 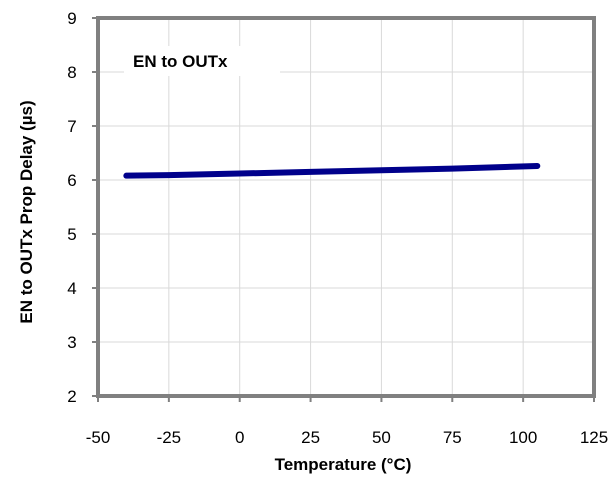 What do you see at coordinates (71, 288) in the screenshot?
I see `y-tick-label: 4` at bounding box center [71, 288].